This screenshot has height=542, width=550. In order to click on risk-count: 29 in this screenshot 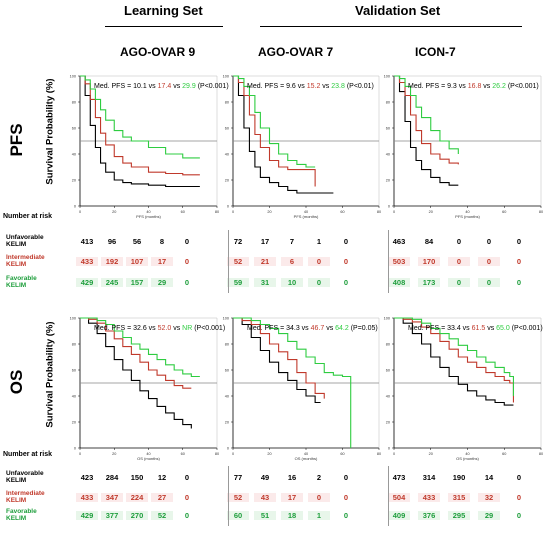, I will do `click(162, 282)`.